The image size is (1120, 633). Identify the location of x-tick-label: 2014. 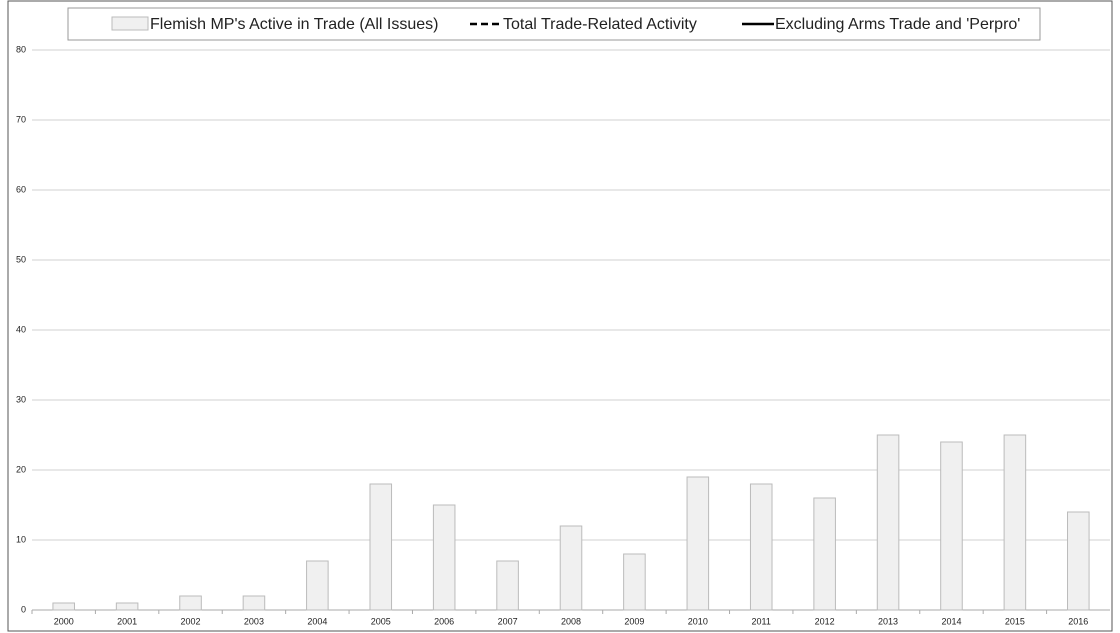
(951, 621).